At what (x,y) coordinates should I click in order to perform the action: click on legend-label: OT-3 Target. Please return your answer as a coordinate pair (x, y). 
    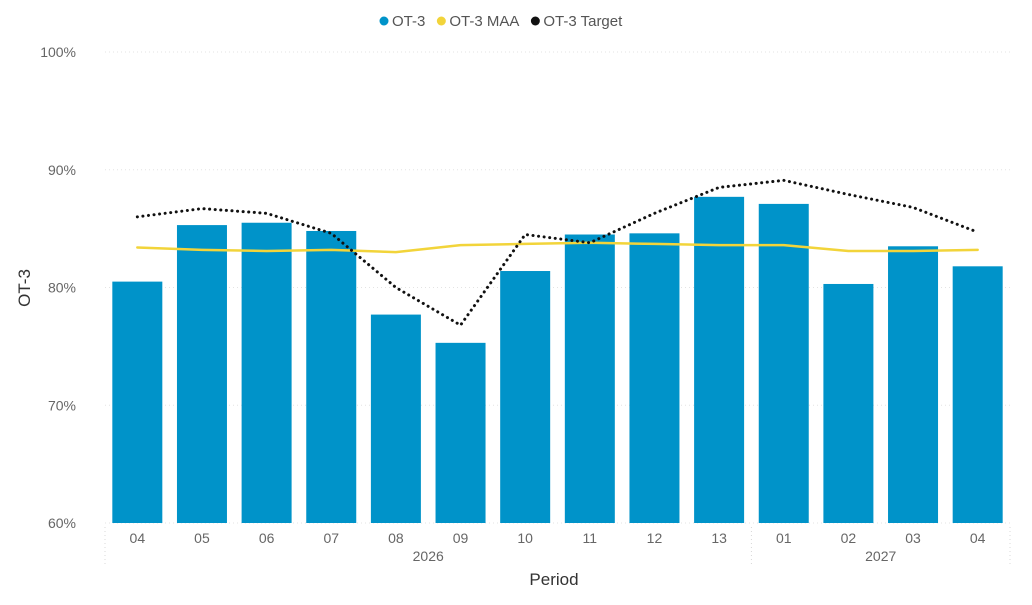
    Looking at the image, I should click on (583, 21).